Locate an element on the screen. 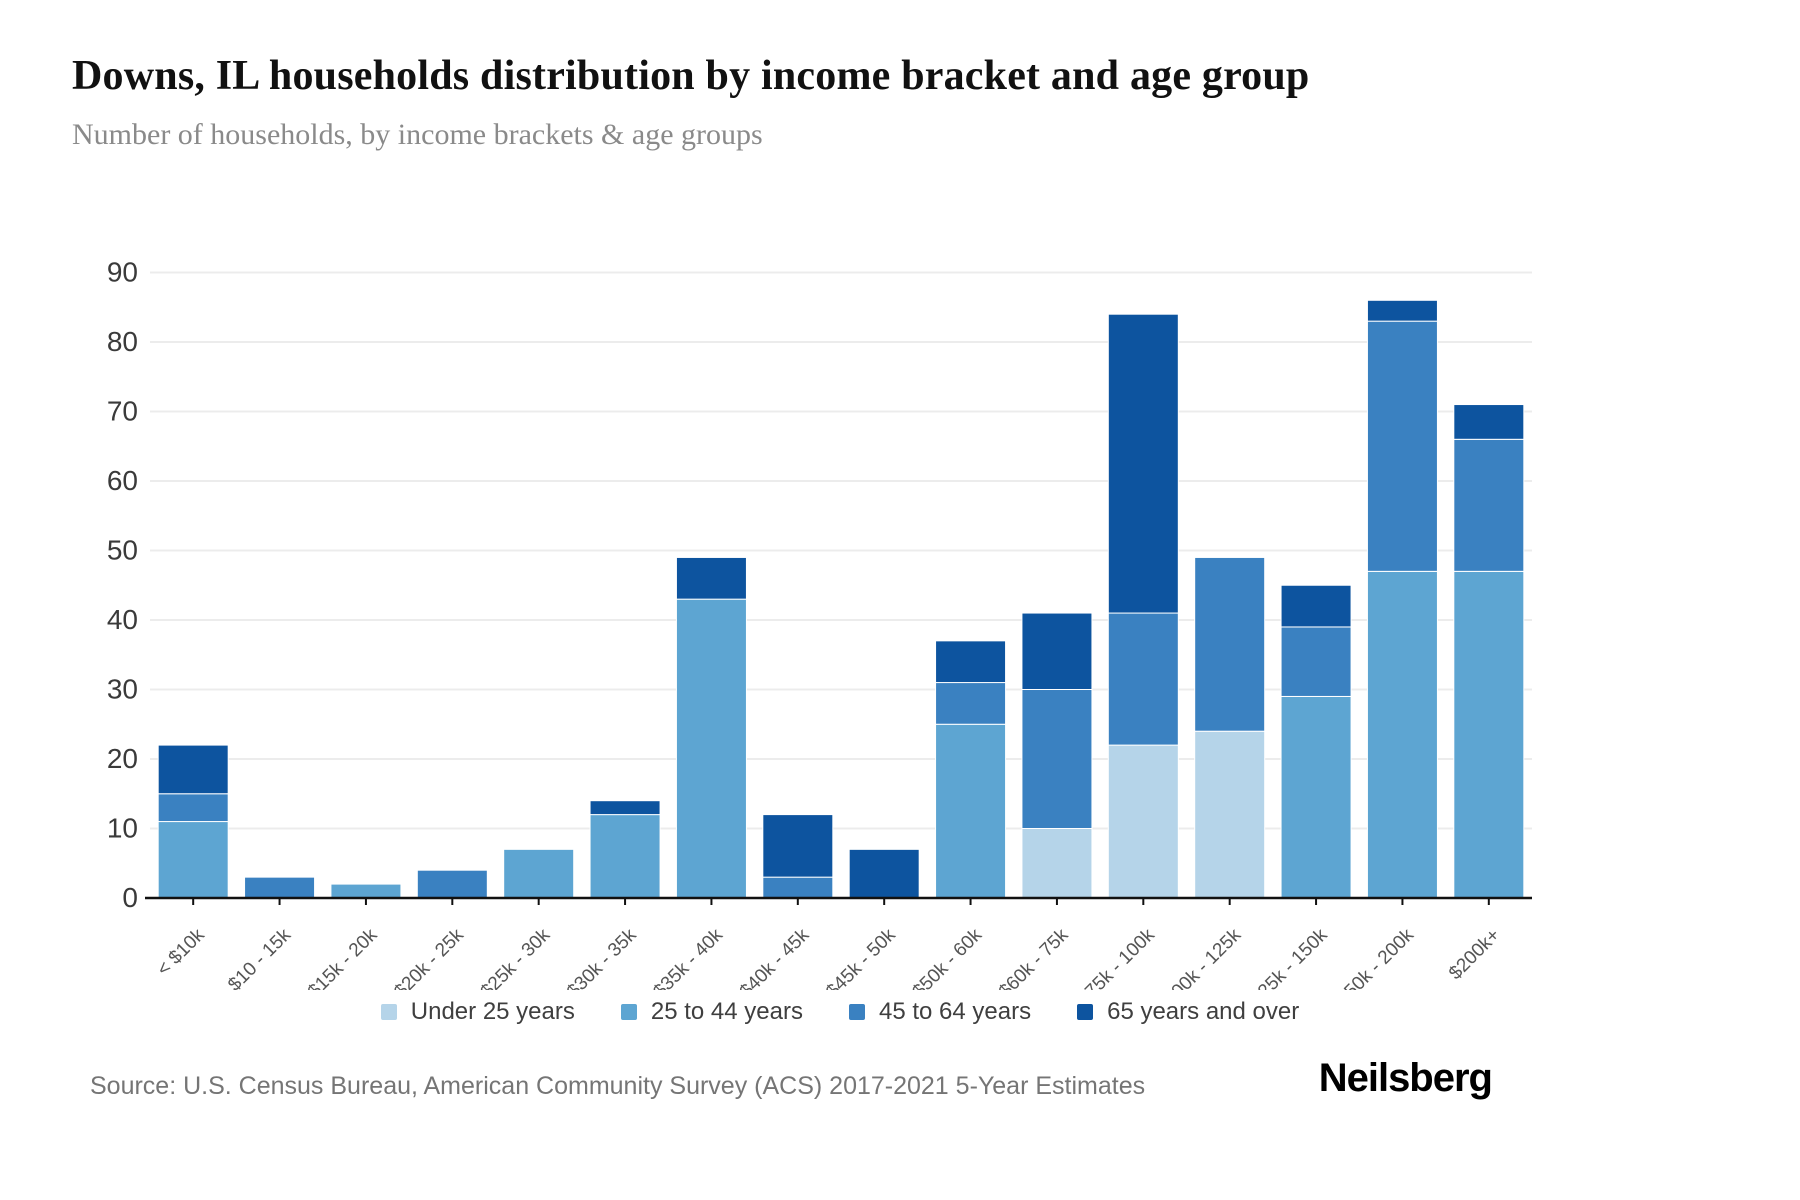  legend-label: 25 to 44 years is located at coordinates (726, 1011).